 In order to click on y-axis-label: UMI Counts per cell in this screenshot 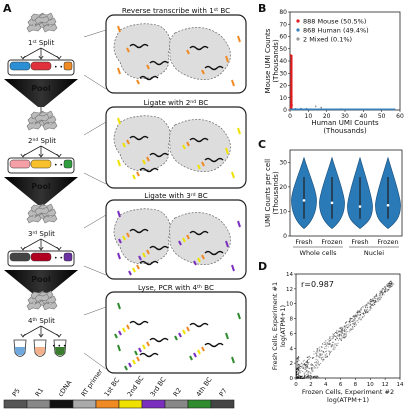, I will do `click(268, 193)`.